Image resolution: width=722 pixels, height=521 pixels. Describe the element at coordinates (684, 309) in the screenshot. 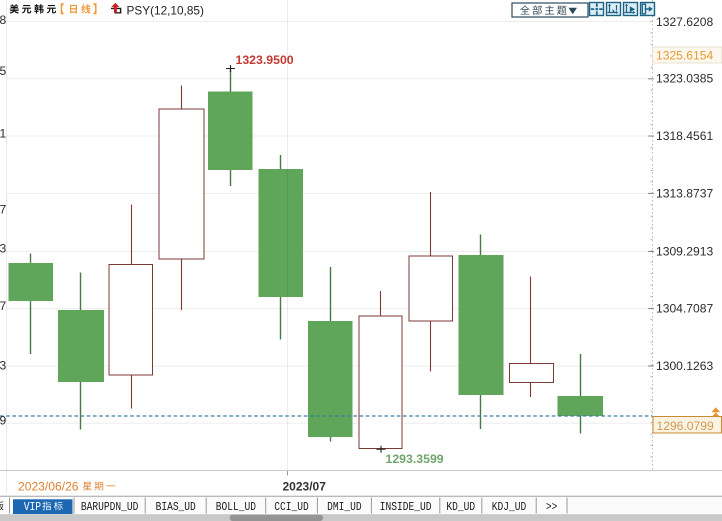

I see `svg-text: 1304.7087` at that location.